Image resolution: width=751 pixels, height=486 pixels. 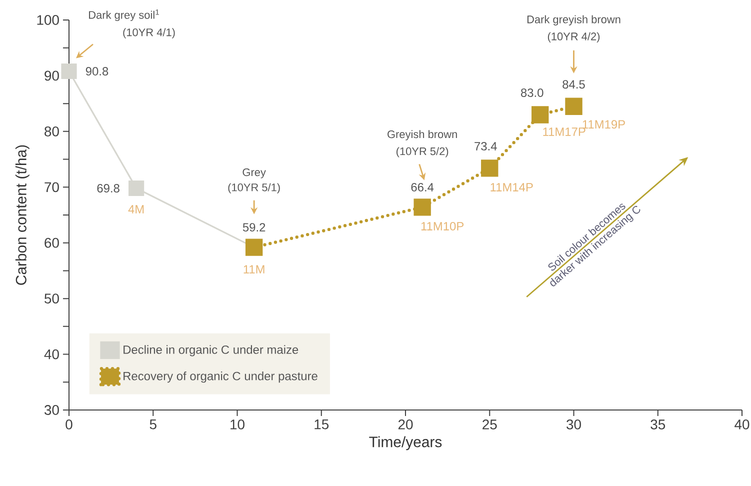 What do you see at coordinates (405, 443) in the screenshot?
I see `x-axis-title: Time/years` at bounding box center [405, 443].